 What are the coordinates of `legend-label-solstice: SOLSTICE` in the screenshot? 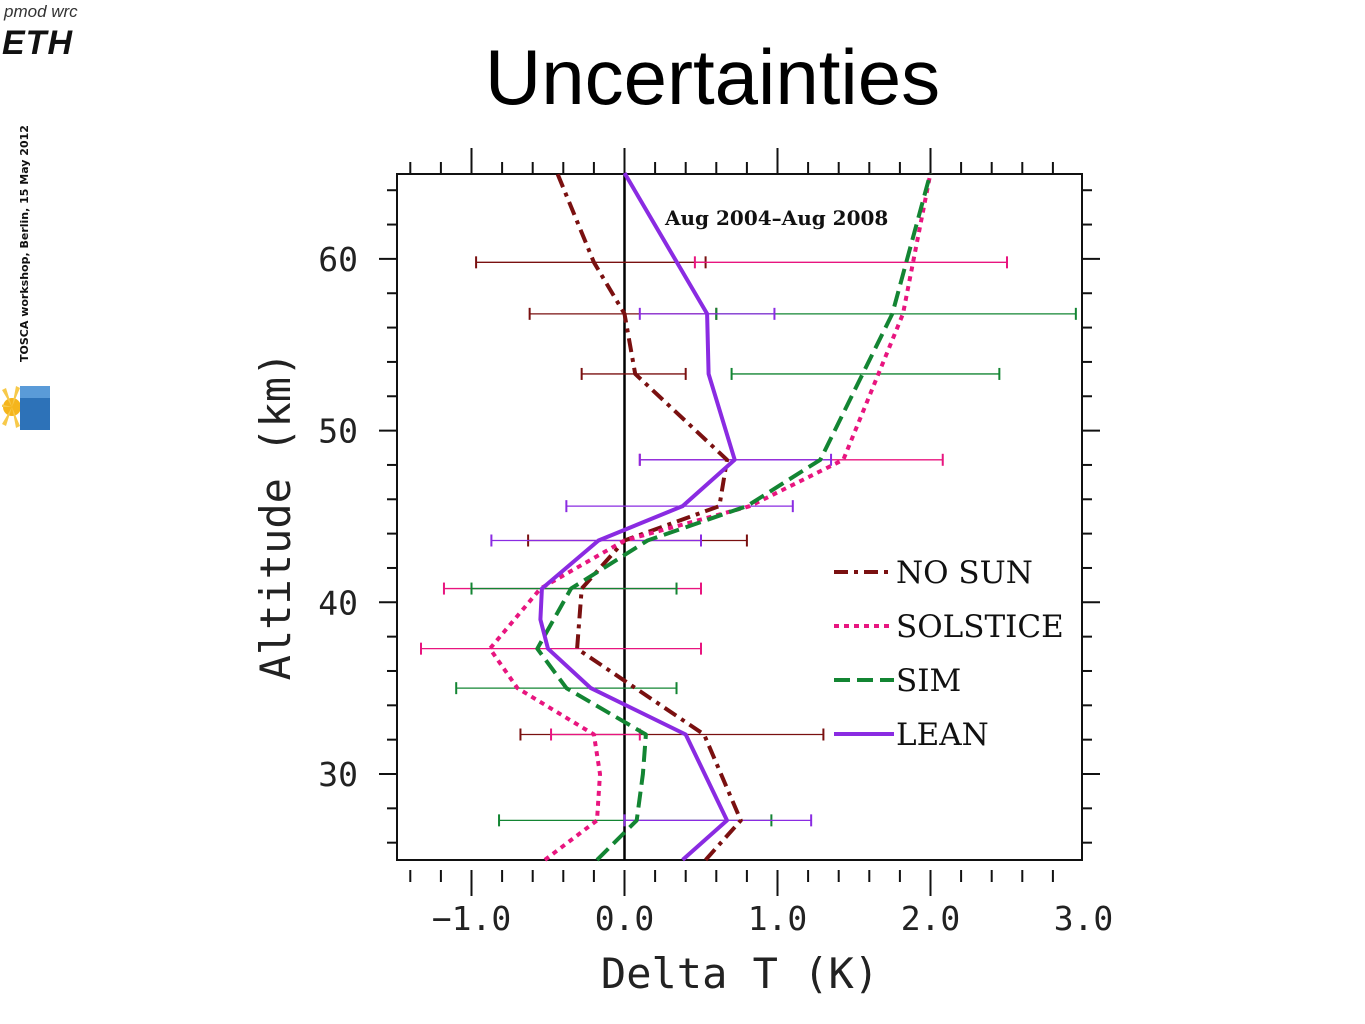 It's located at (980, 627).